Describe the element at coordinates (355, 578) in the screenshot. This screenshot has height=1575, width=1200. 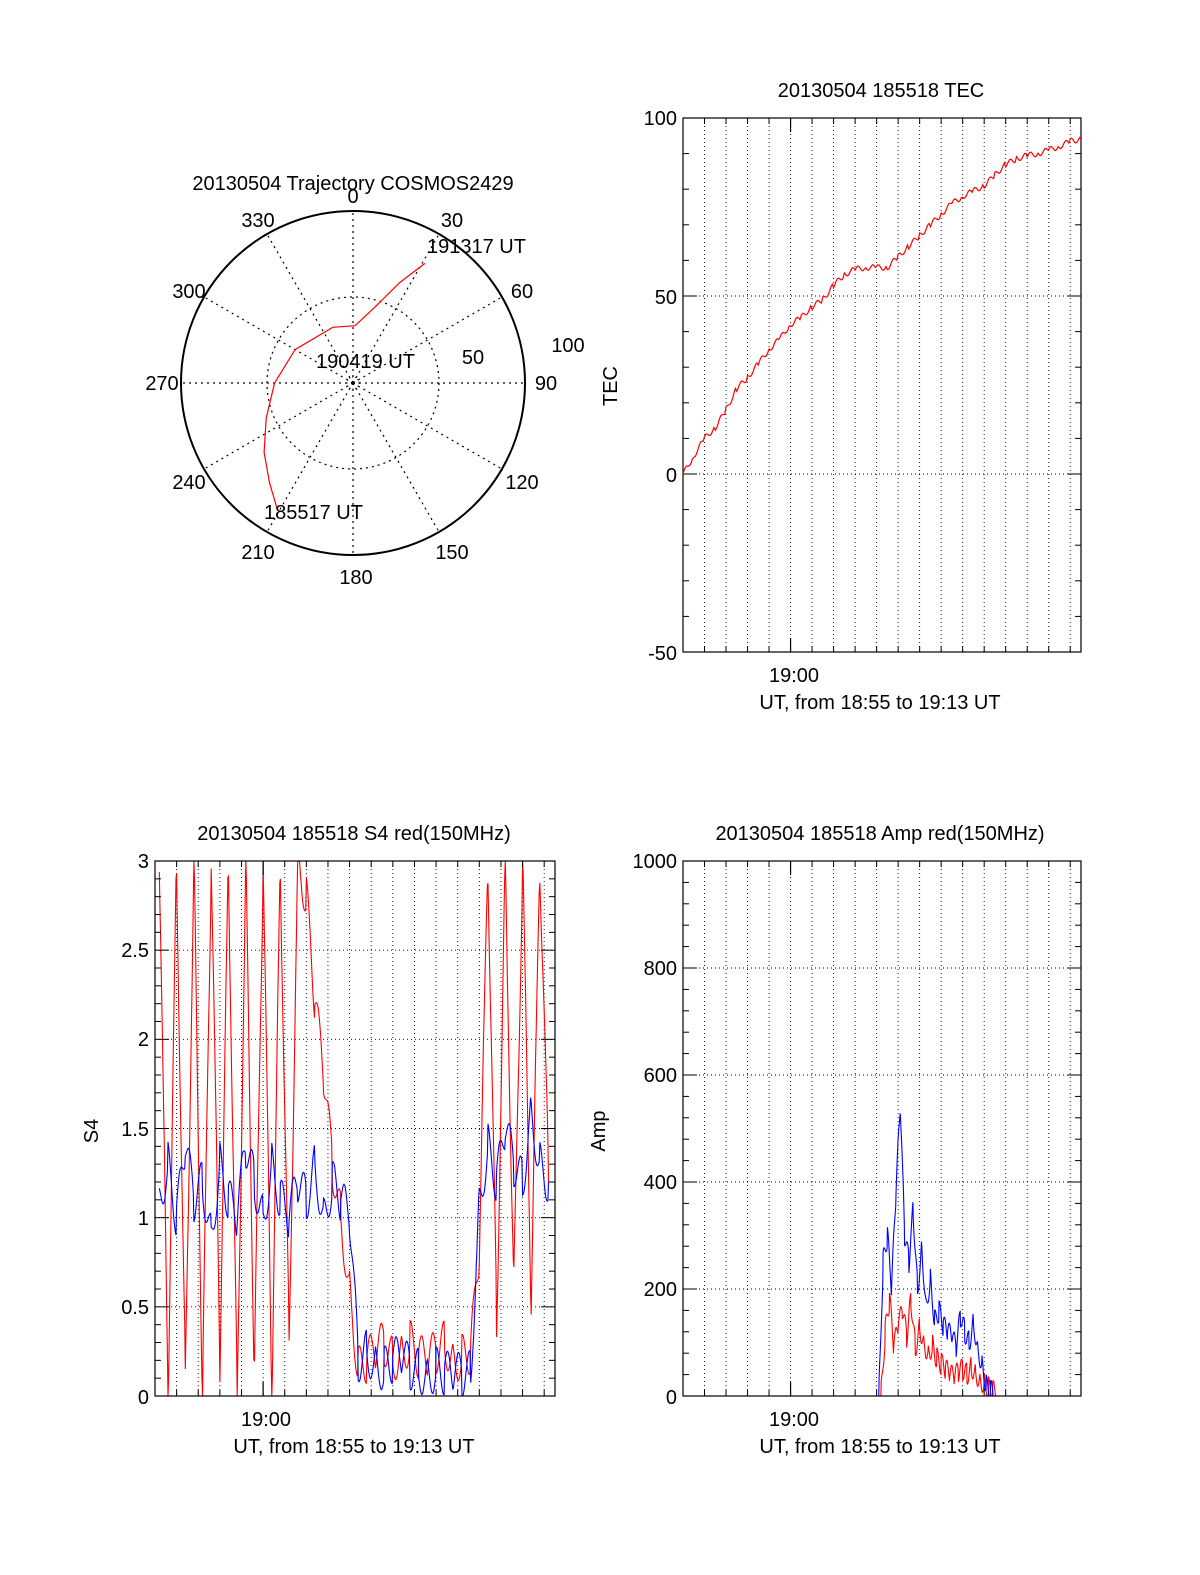
I see `angle-label-180: 180` at that location.